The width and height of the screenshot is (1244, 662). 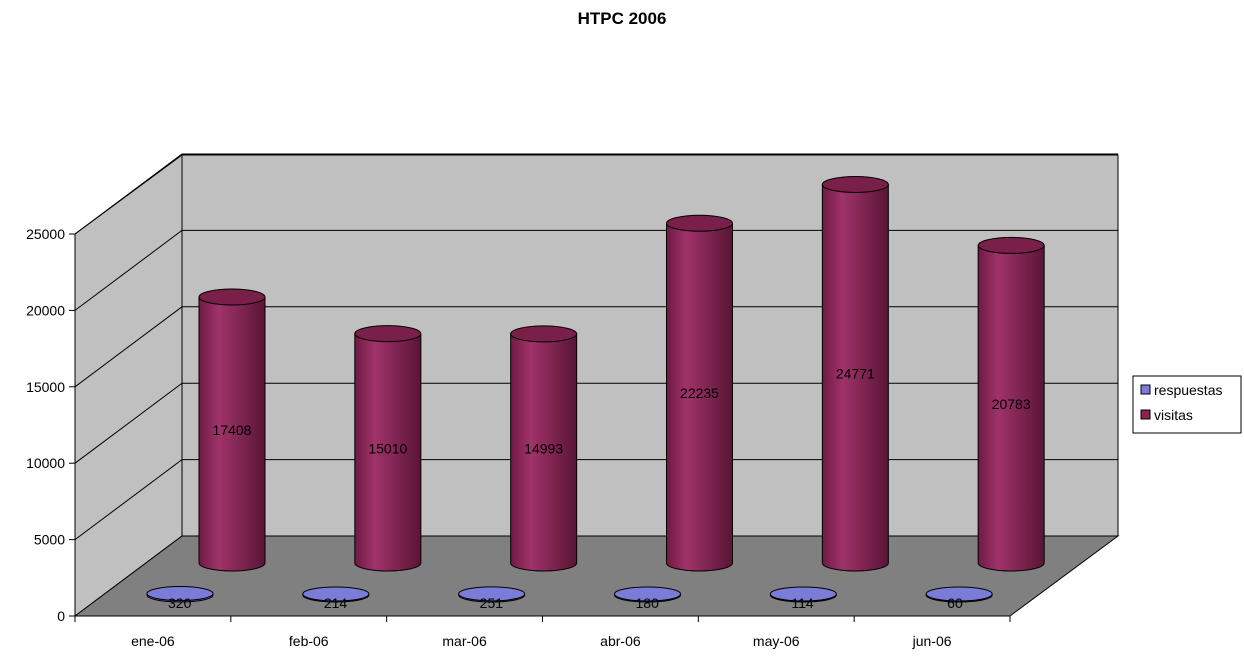 I want to click on visitas-data-label: 22235, so click(x=699, y=393).